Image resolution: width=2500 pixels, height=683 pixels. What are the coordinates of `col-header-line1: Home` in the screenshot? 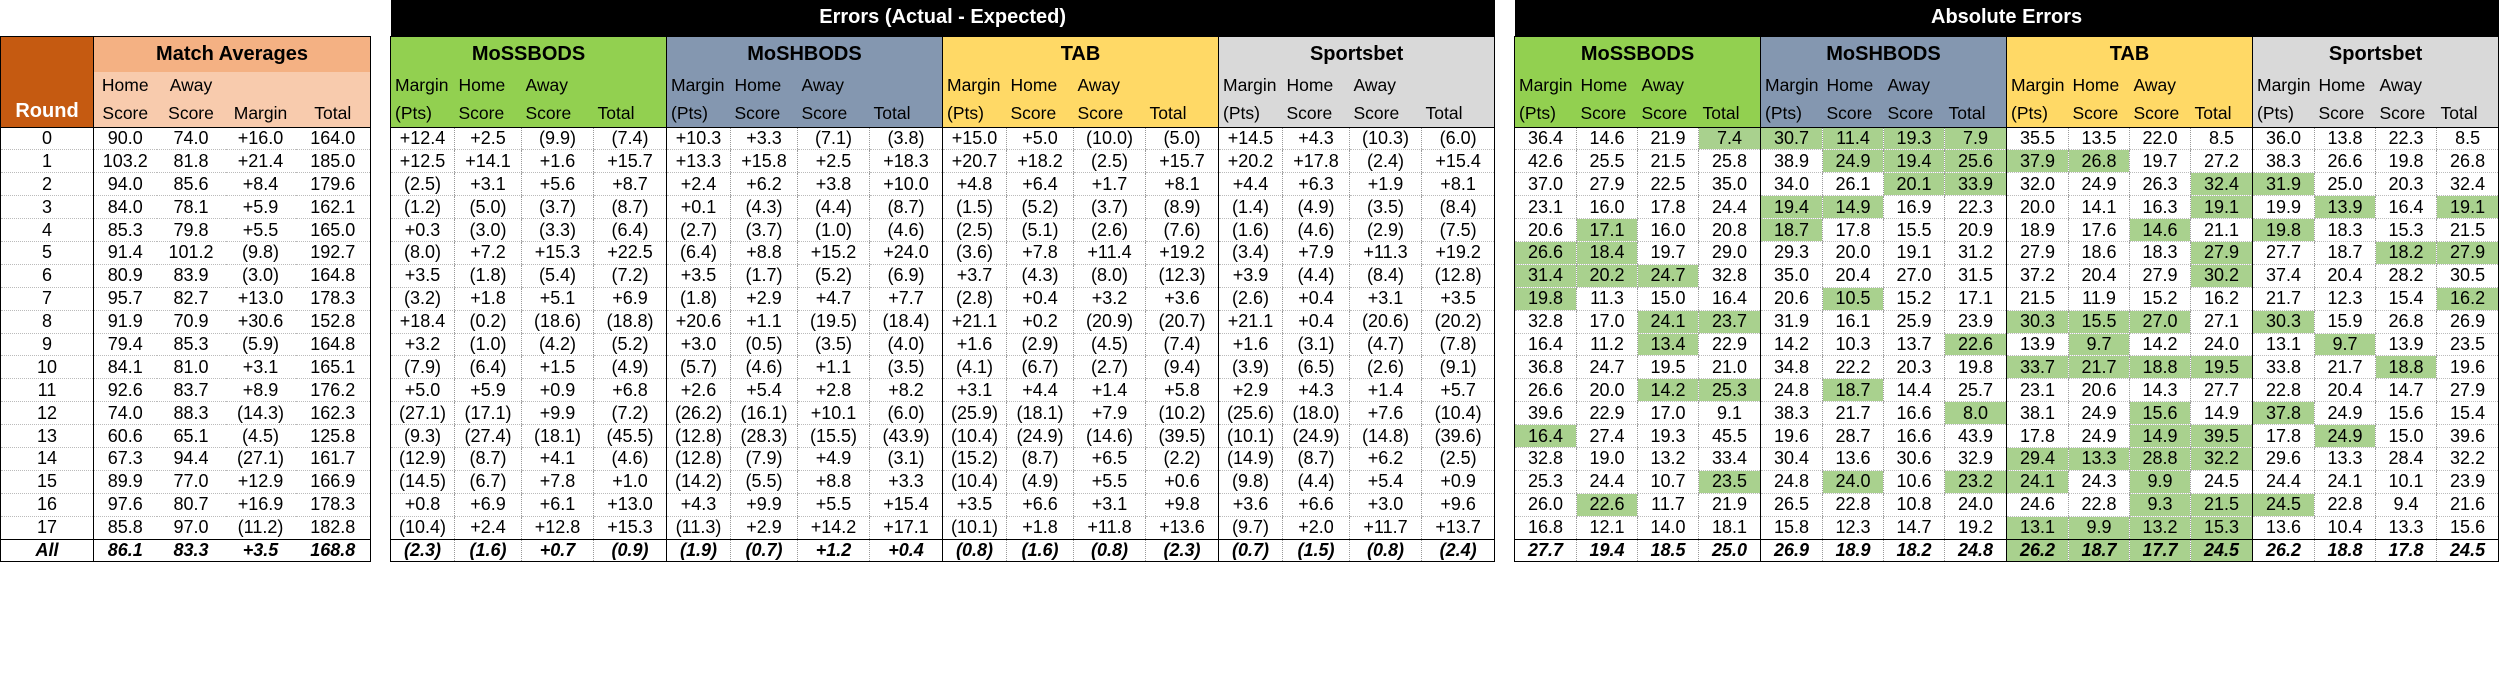 It's located at (1040, 86).